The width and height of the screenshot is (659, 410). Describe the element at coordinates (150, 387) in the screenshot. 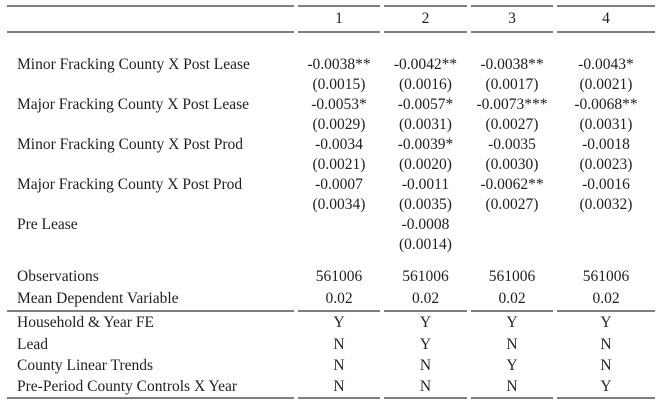

I see `row-label: Pre-Period County Controls X Year` at that location.